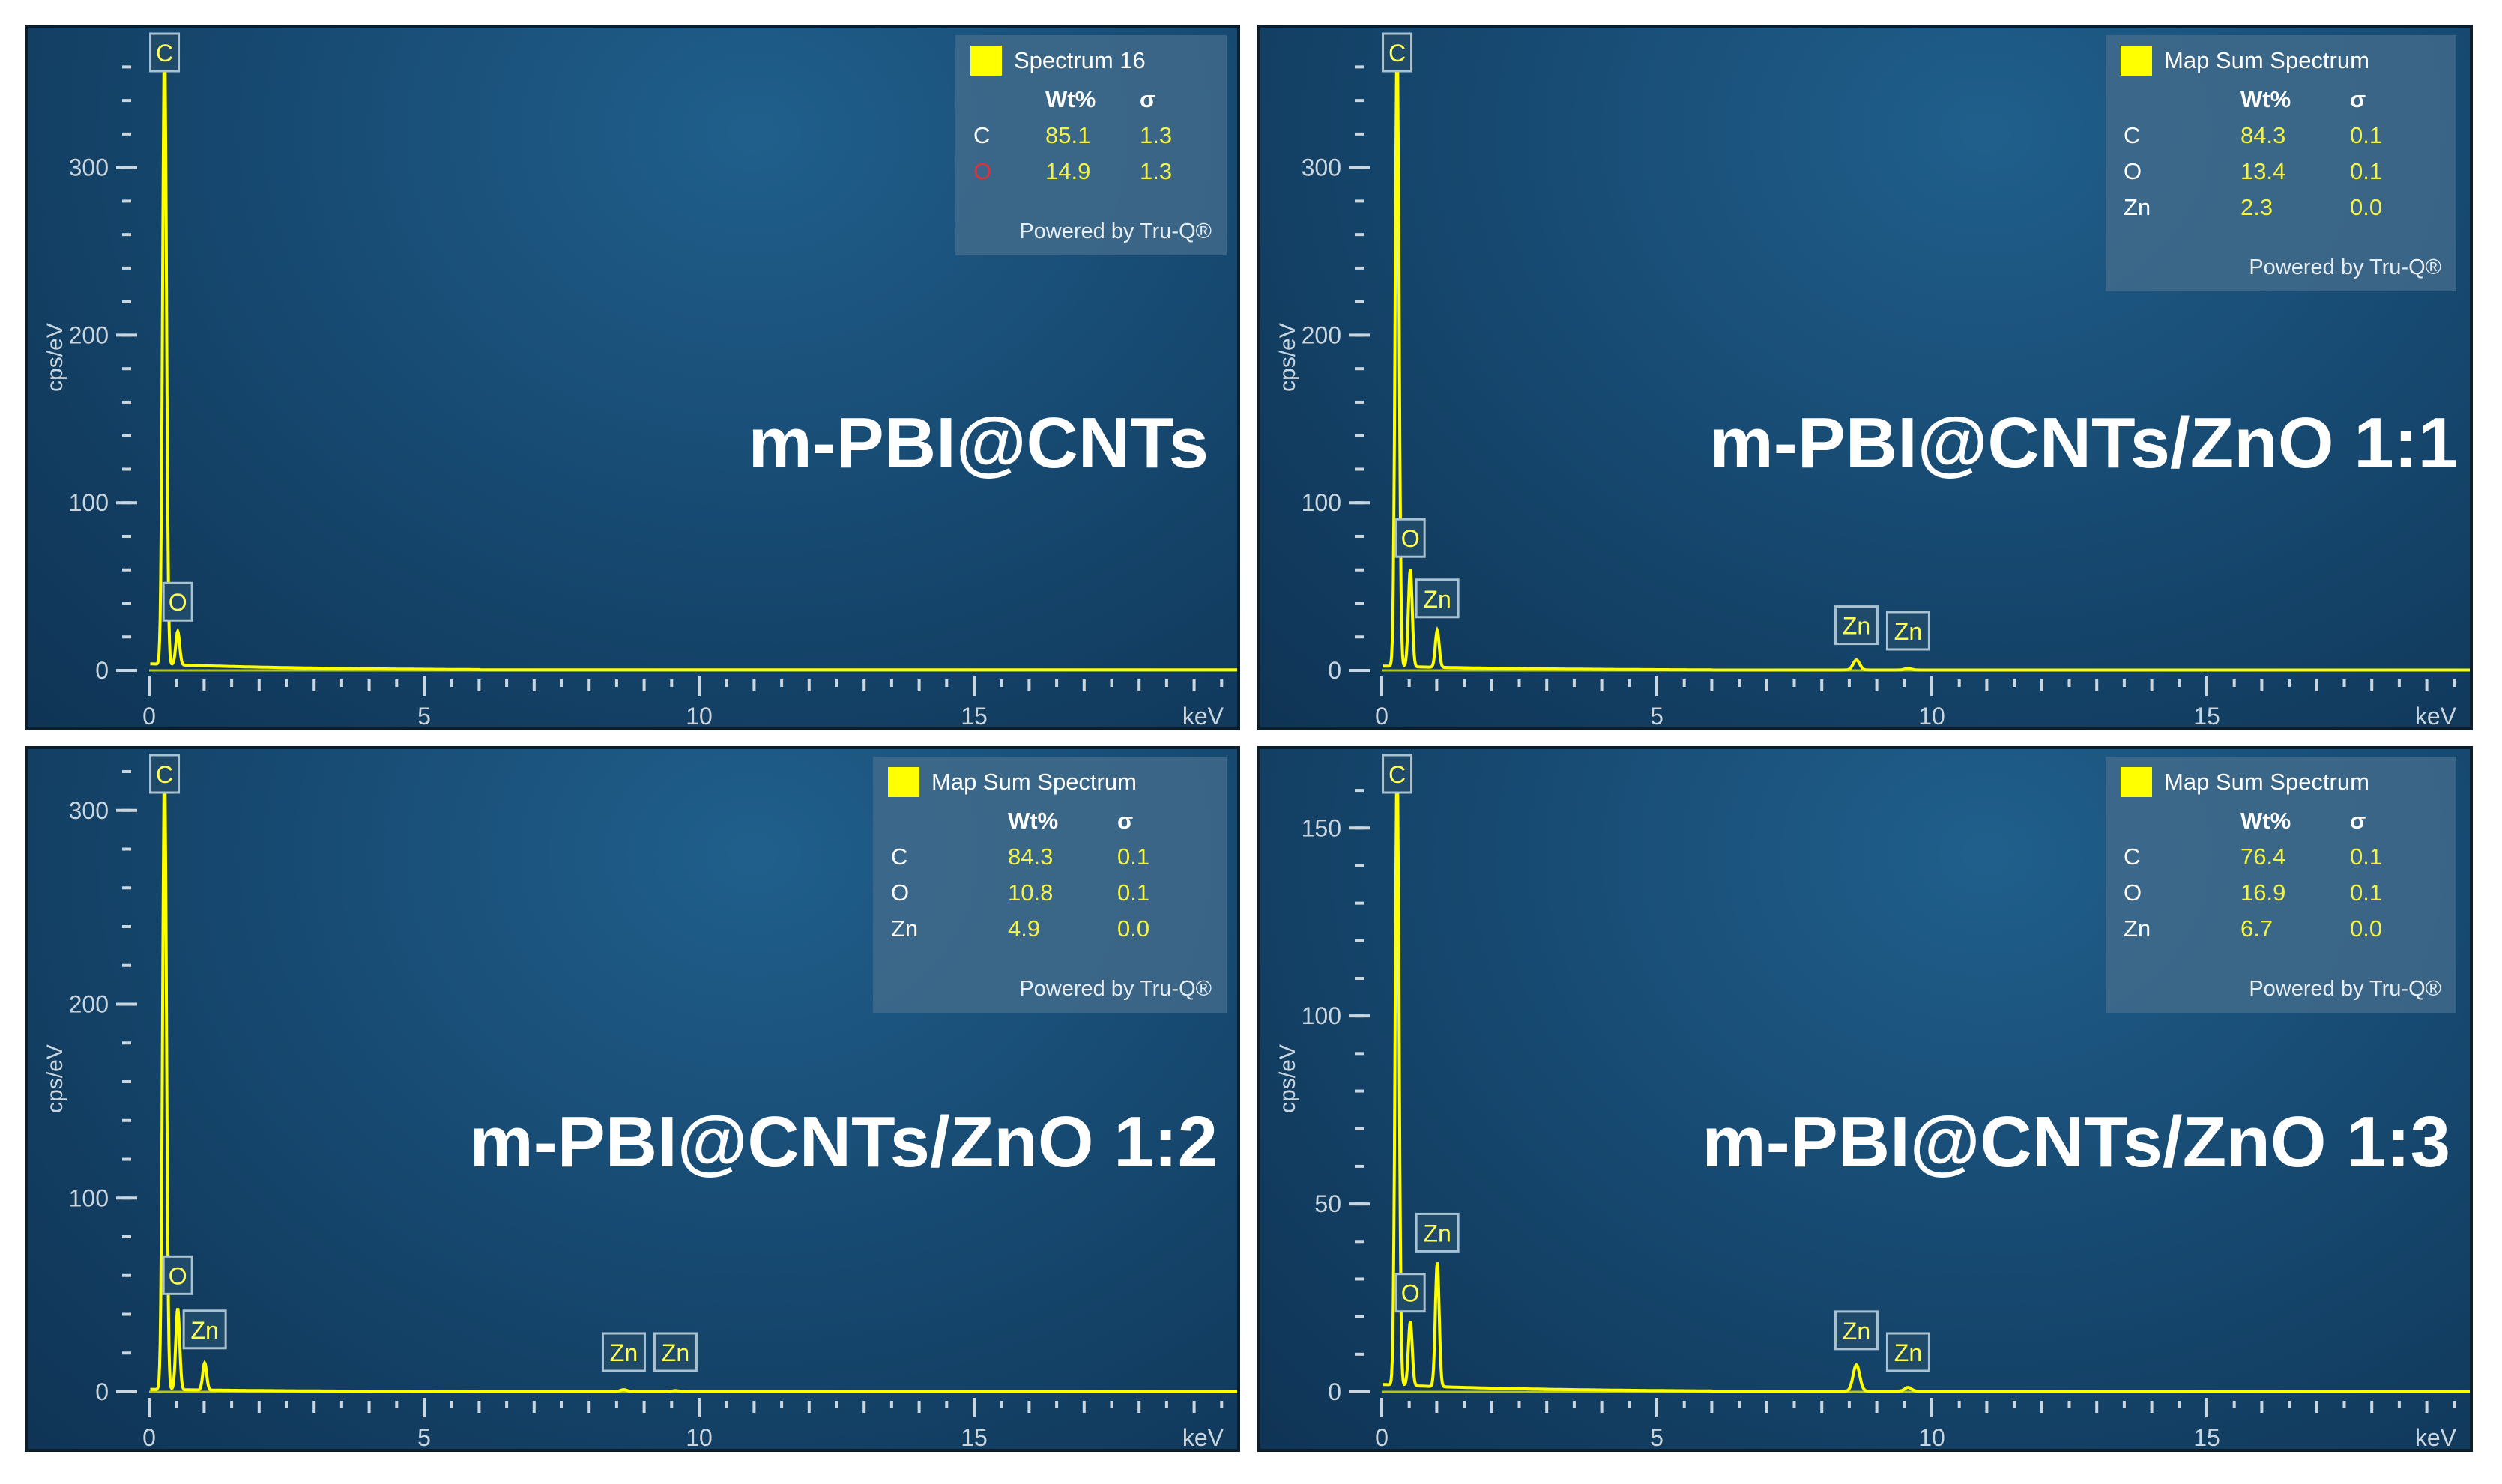 This screenshot has height=1484, width=2502. I want to click on y-tick-label: 200, so click(89, 1004).